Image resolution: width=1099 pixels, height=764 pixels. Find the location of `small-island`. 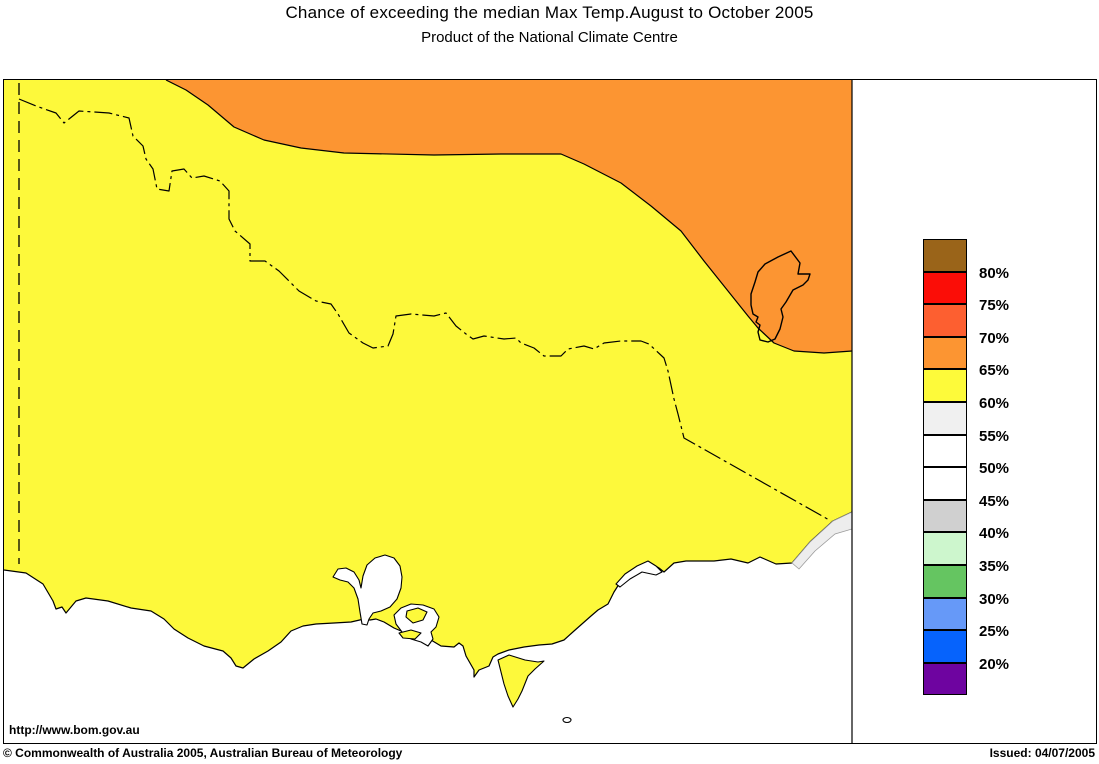

small-island is located at coordinates (567, 720).